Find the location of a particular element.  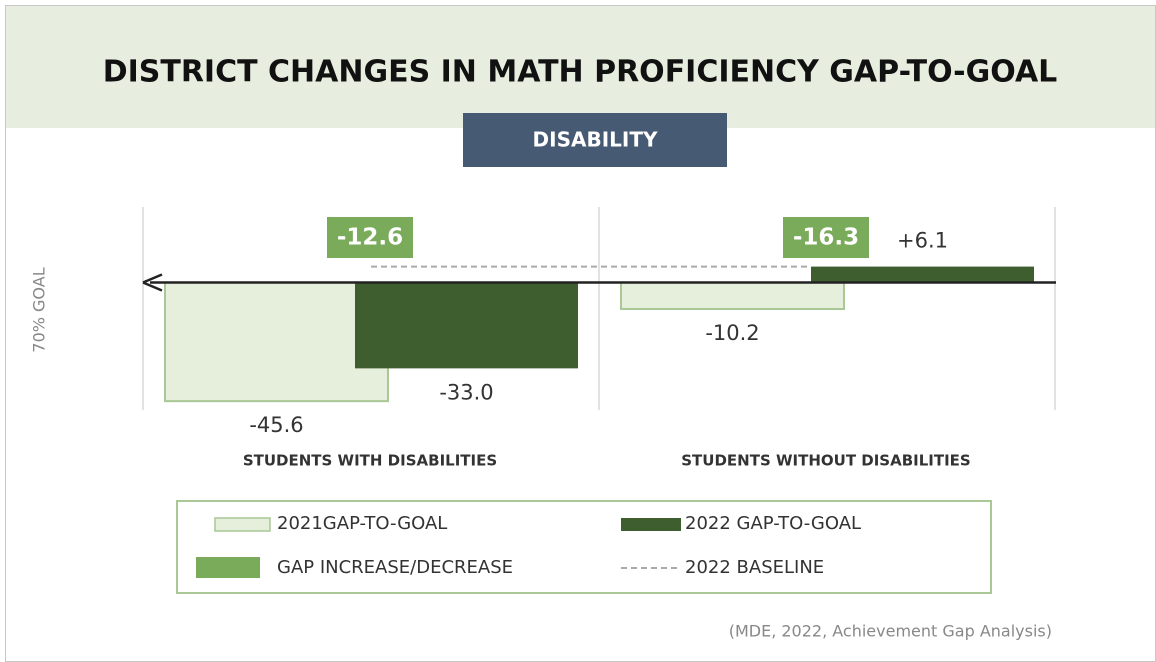

value-label: -10.2 is located at coordinates (732, 333).